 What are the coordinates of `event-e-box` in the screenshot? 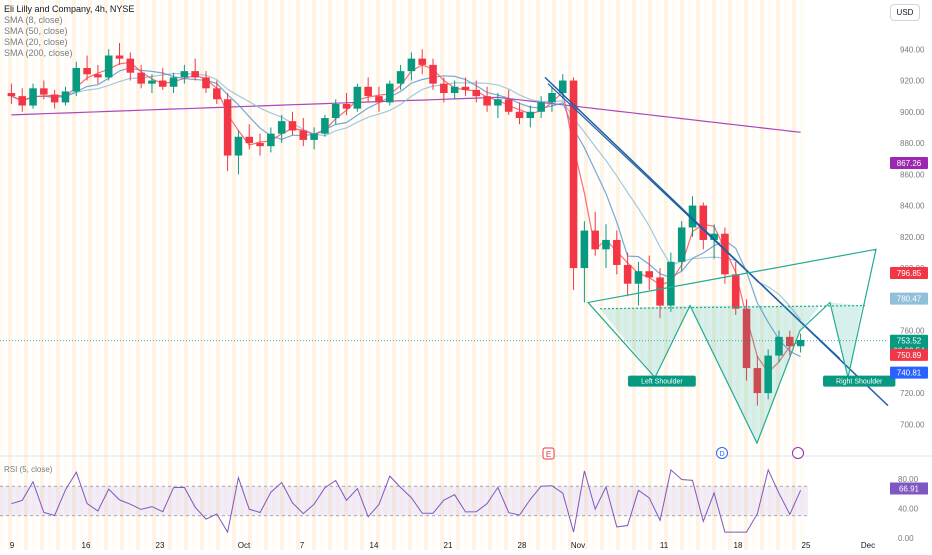 It's located at (548, 453).